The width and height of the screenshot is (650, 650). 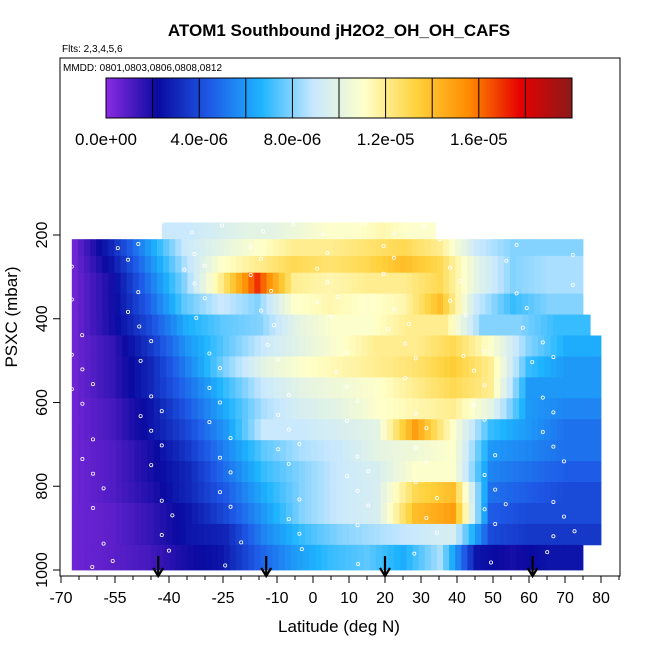 I want to click on x-tick-label: 80, so click(x=601, y=598).